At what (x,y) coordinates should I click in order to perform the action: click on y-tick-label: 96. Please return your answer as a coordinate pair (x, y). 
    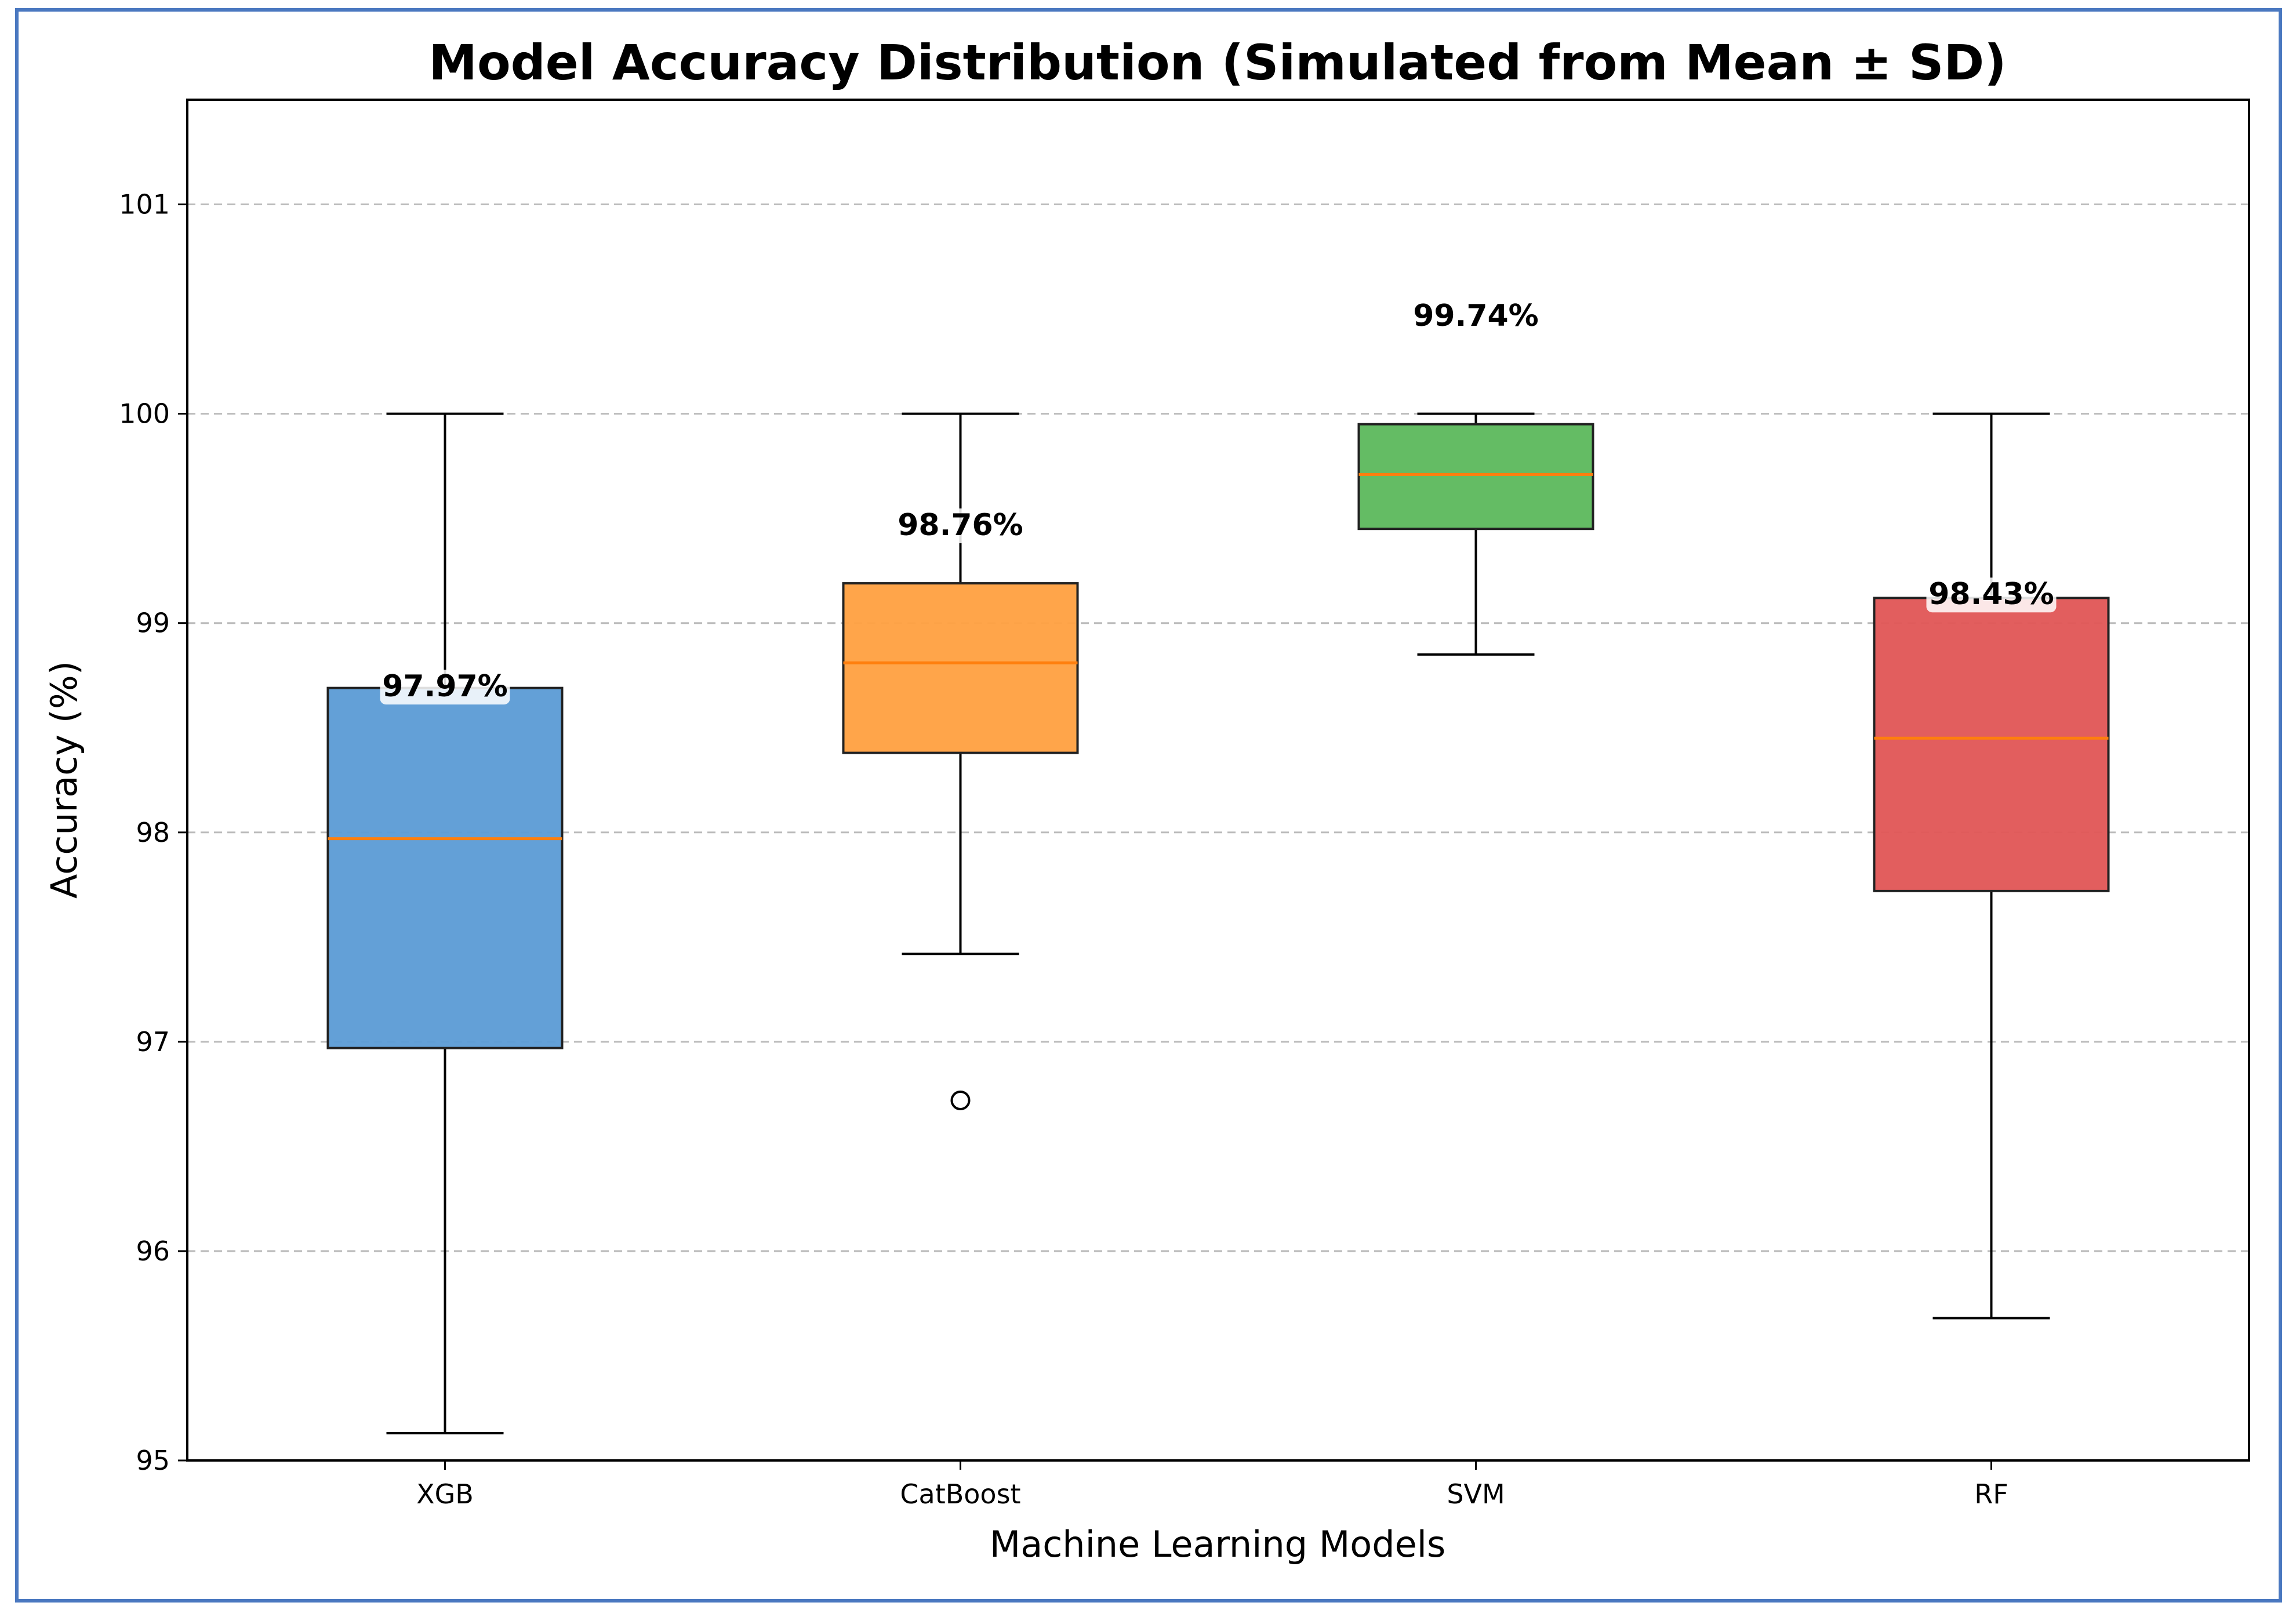
    Looking at the image, I should click on (153, 1251).